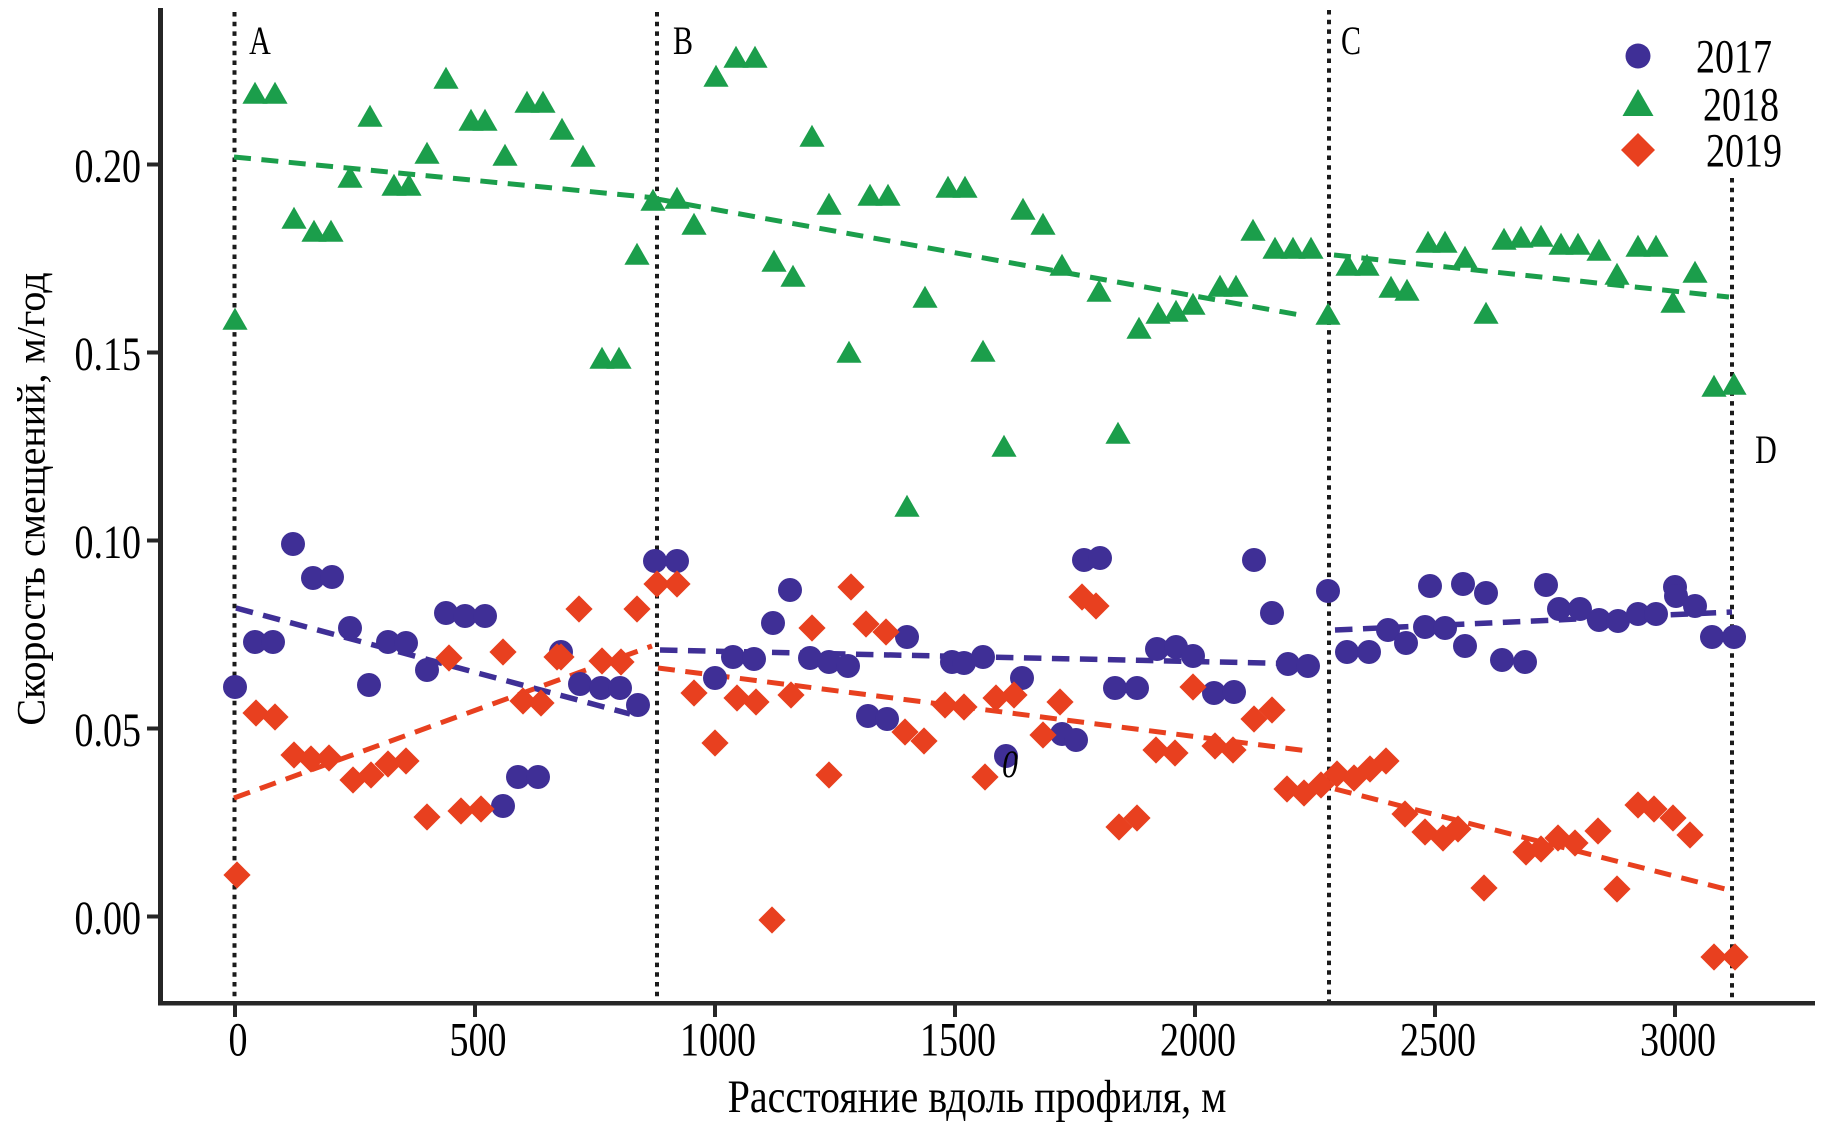  What do you see at coordinates (31, 498) in the screenshot?
I see `svg-text: Скорость смещений, м/год` at bounding box center [31, 498].